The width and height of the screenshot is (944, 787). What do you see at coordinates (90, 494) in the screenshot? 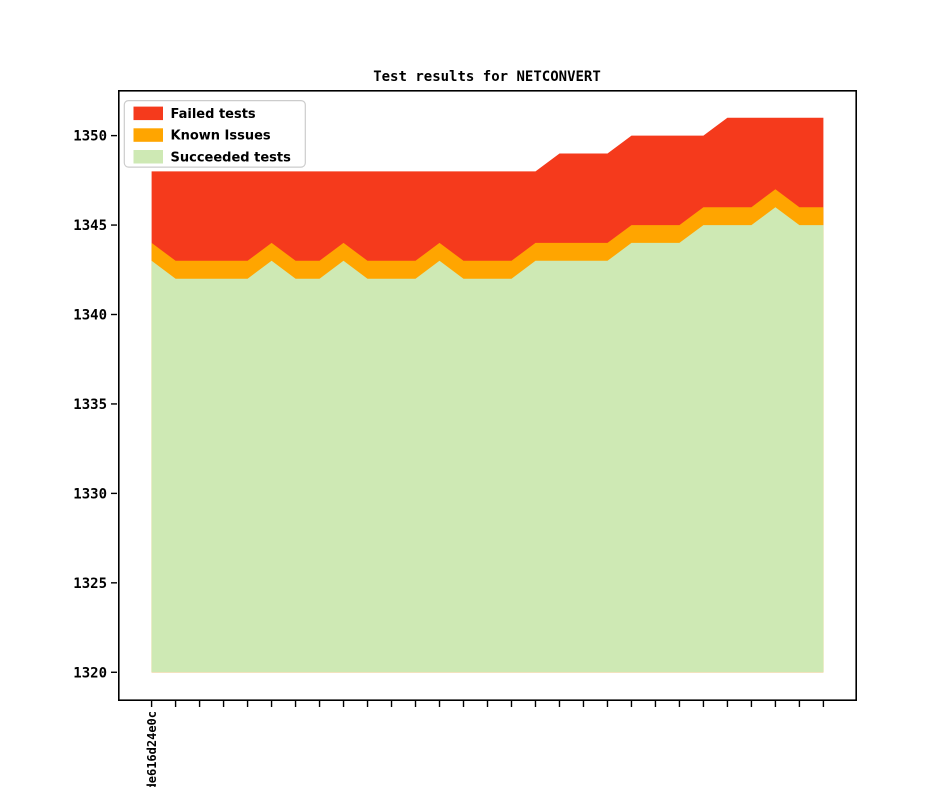
I see `y-tick-label: 1330` at bounding box center [90, 494].